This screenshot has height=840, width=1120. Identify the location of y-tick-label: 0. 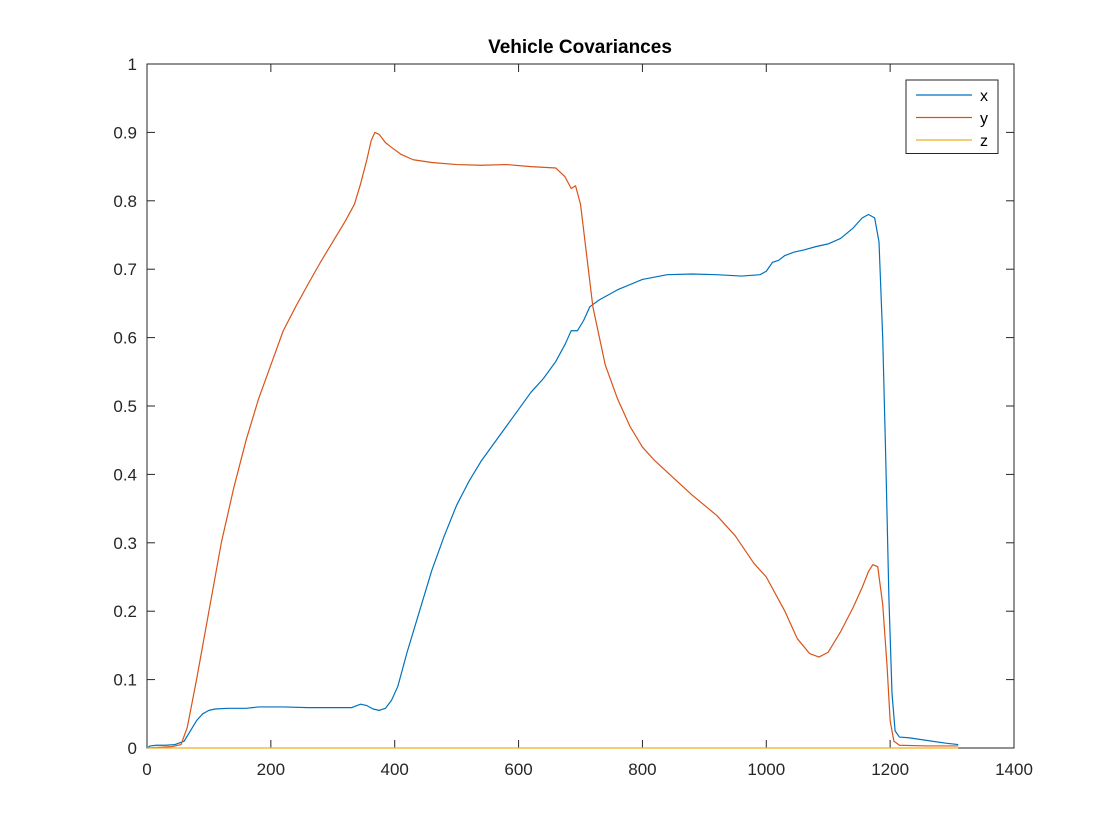
(132, 748).